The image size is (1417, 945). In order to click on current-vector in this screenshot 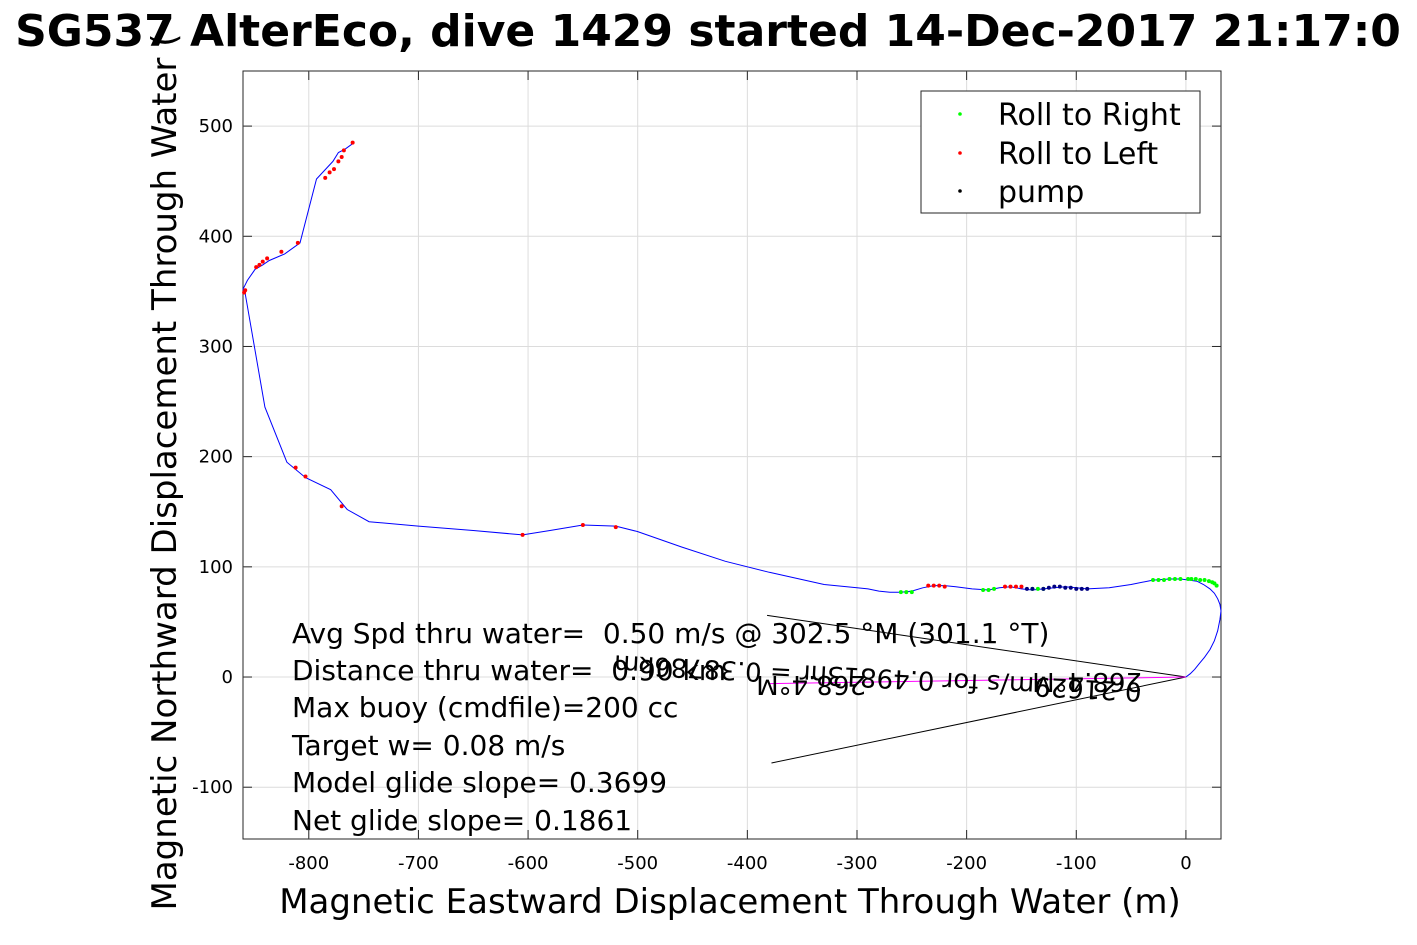, I will do `click(977, 689)`.